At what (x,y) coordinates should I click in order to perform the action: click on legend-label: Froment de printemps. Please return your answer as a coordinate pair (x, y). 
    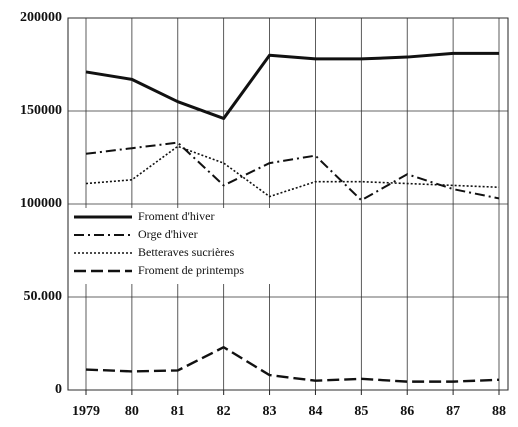
    Looking at the image, I should click on (191, 270).